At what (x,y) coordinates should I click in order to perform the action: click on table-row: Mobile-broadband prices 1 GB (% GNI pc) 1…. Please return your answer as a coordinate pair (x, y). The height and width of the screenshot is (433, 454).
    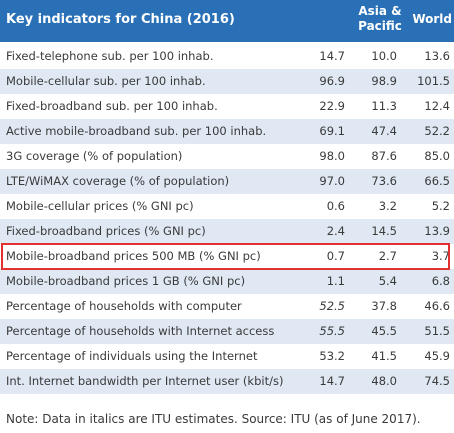
    Looking at the image, I should click on (227, 281).